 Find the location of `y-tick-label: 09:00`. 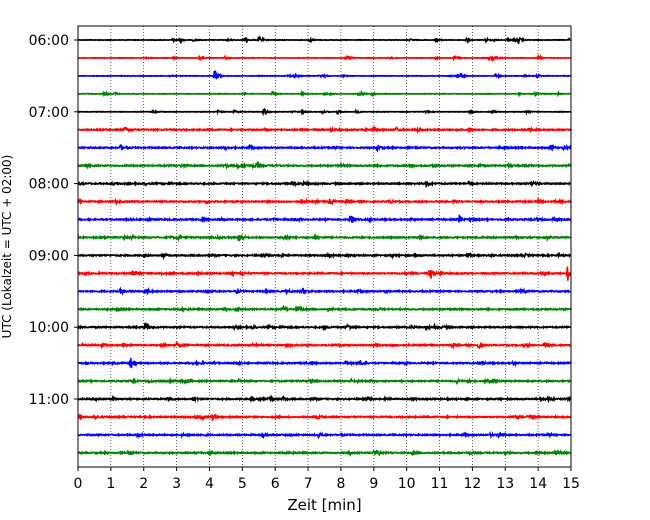

y-tick-label: 09:00 is located at coordinates (49, 256).